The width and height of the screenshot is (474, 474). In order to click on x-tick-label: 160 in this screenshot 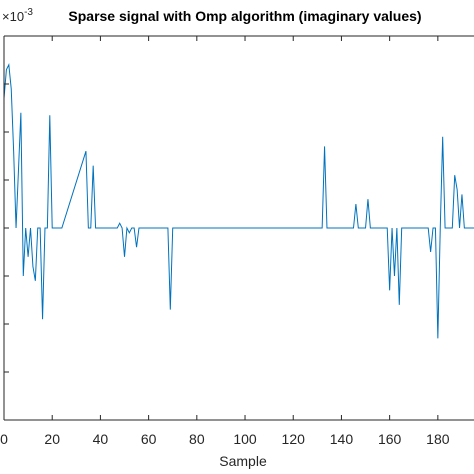, I will do `click(390, 439)`.